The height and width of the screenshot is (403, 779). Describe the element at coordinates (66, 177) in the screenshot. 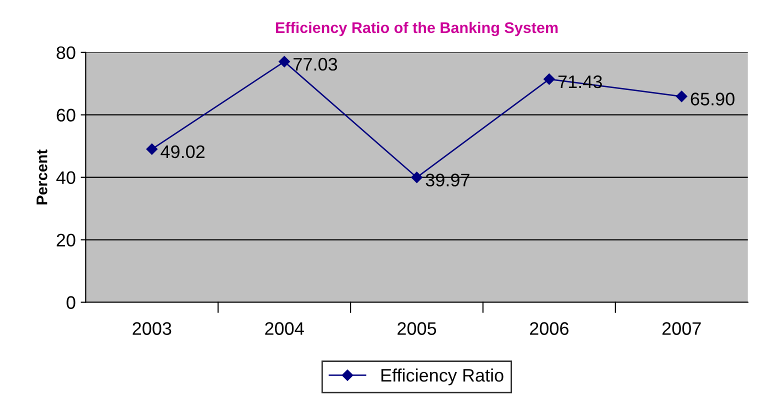

I see `y-tick-label: 40` at that location.